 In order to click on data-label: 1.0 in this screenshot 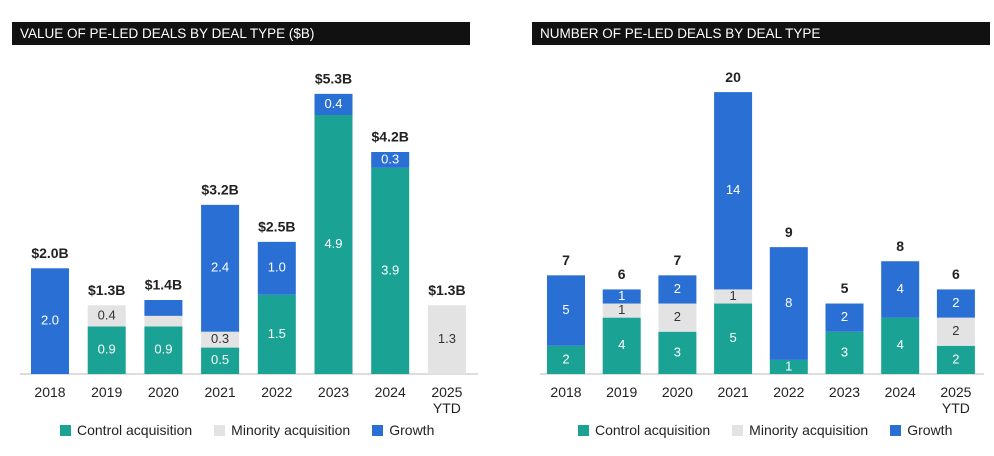, I will do `click(277, 267)`.